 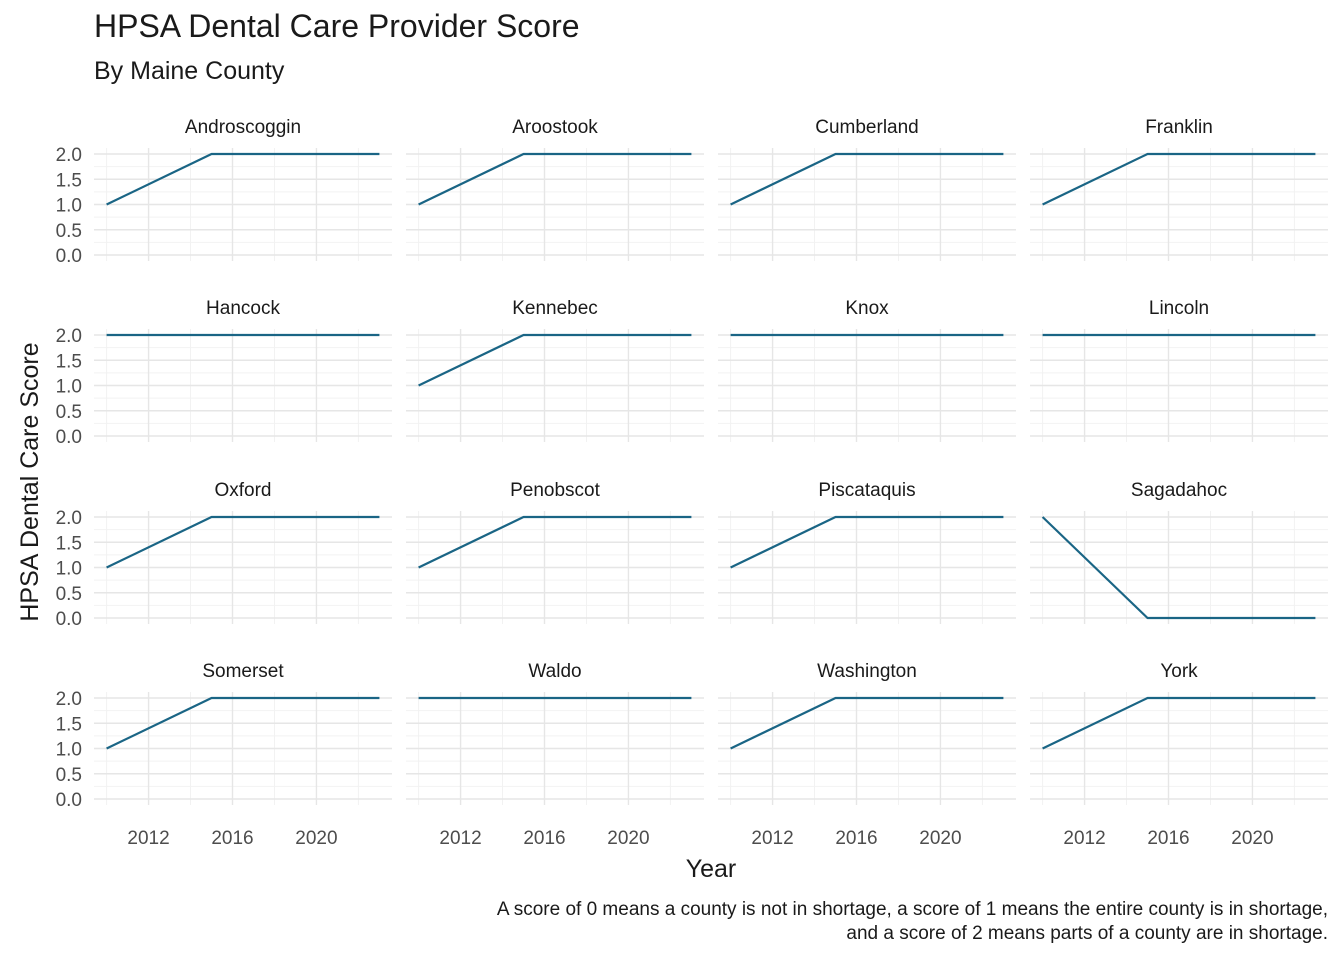 I want to click on facet-label: Franklin, so click(x=1179, y=127).